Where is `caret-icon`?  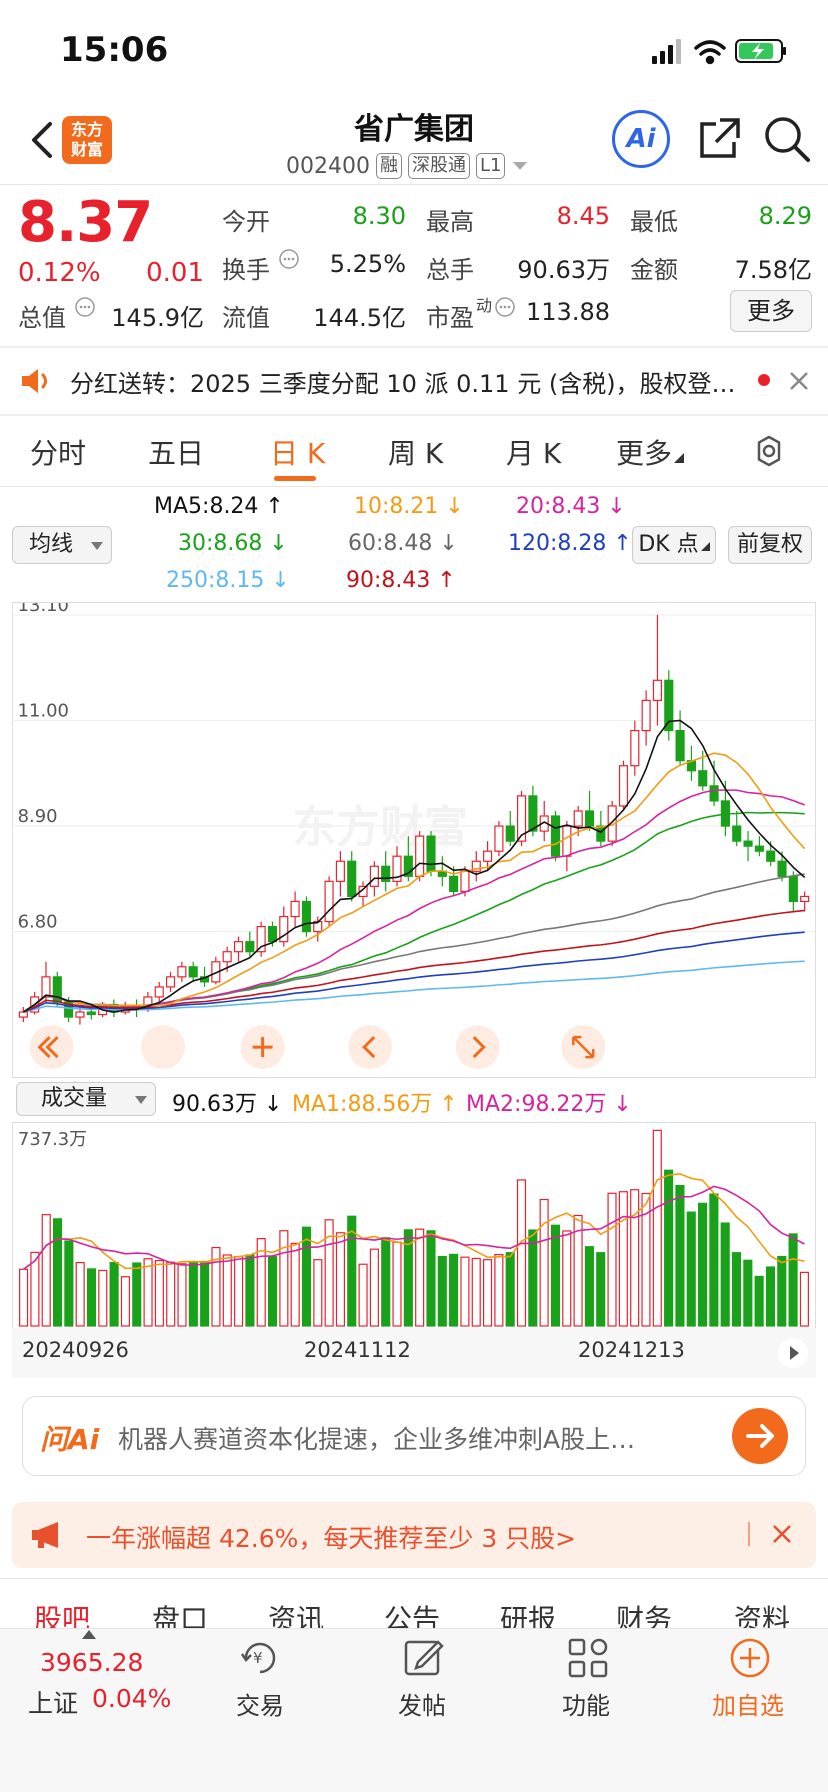 caret-icon is located at coordinates (679, 458).